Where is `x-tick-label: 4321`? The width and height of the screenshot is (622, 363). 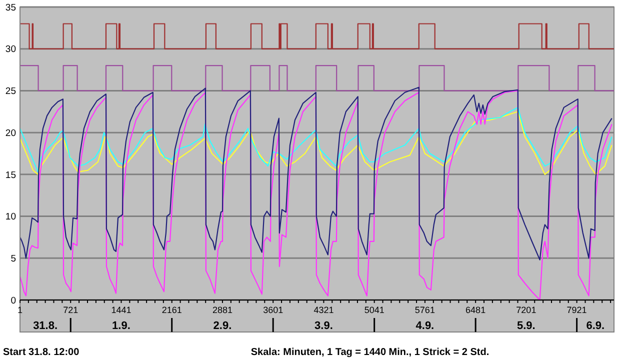 x-tick-label: 4321 is located at coordinates (324, 310).